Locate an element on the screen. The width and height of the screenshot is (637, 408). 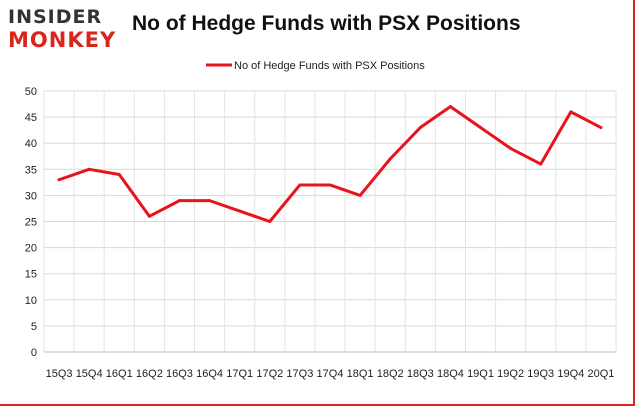
legend: No of Hedge Funds with PSX Positions is located at coordinates (315, 66).